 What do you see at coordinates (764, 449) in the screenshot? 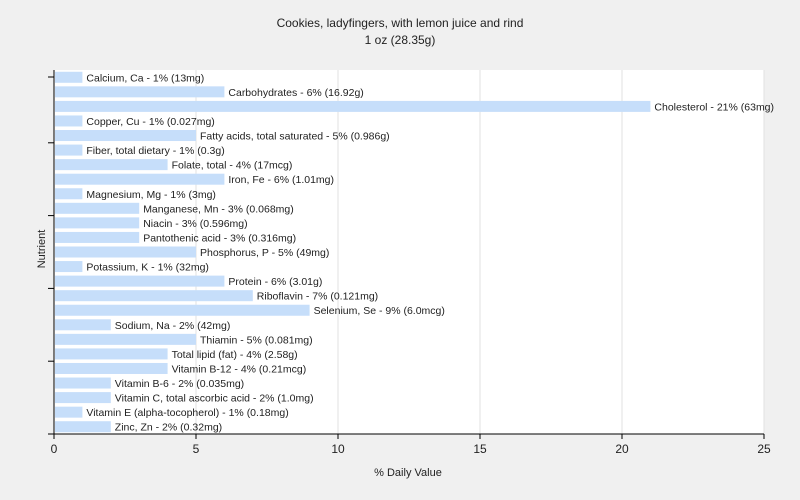
I see `x-tick-label: 25` at bounding box center [764, 449].